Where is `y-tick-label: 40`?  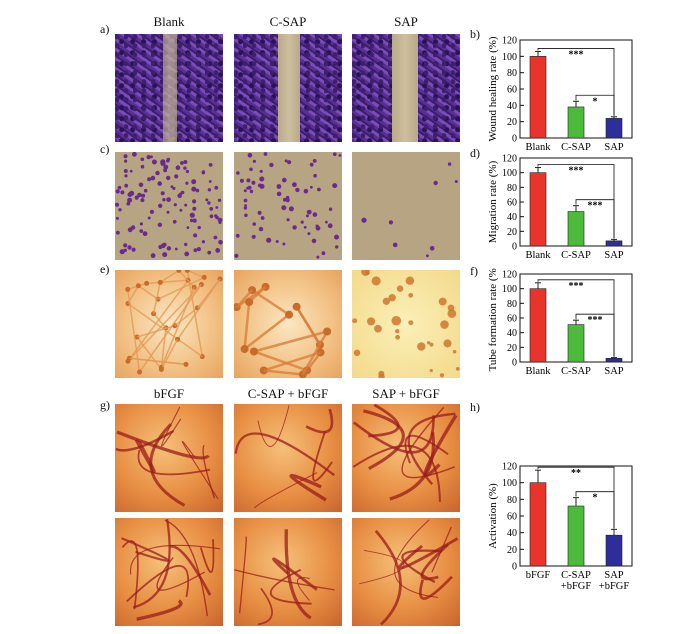 y-tick-label: 40 is located at coordinates (512, 533).